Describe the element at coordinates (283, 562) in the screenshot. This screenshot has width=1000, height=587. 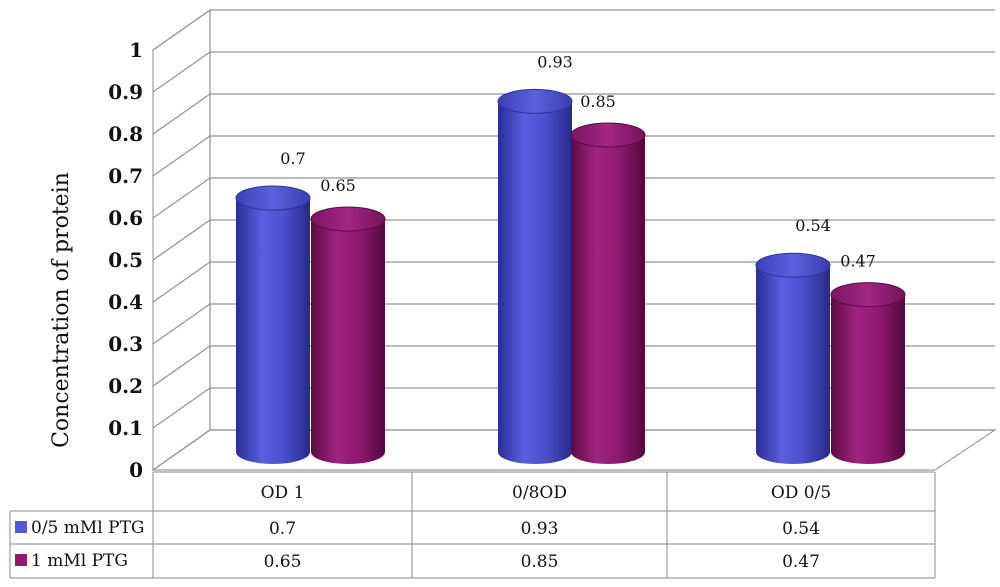
I see `table-cell: 0.65` at that location.